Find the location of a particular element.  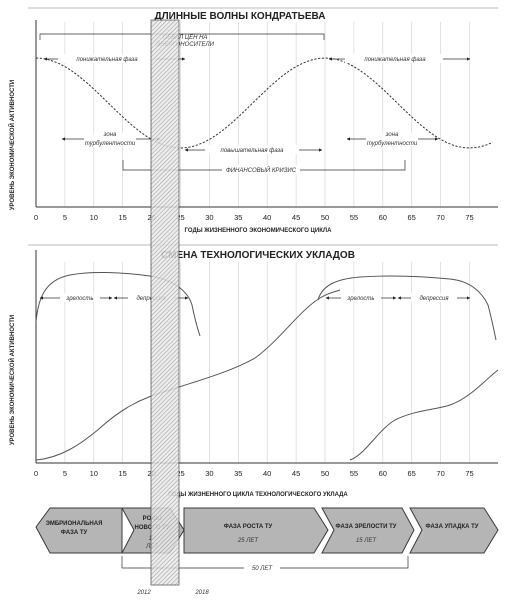

phase-decline-label: ФАЗА УПАДКА ТУ is located at coordinates (452, 527).